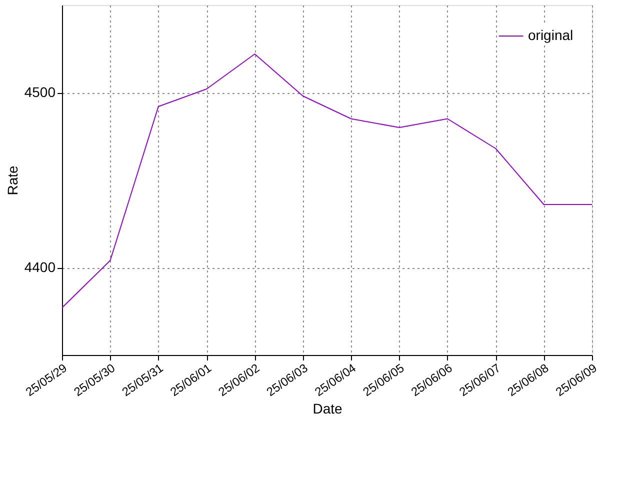 This screenshot has height=480, width=640. What do you see at coordinates (40, 92) in the screenshot?
I see `y-tick-label: 4500` at bounding box center [40, 92].